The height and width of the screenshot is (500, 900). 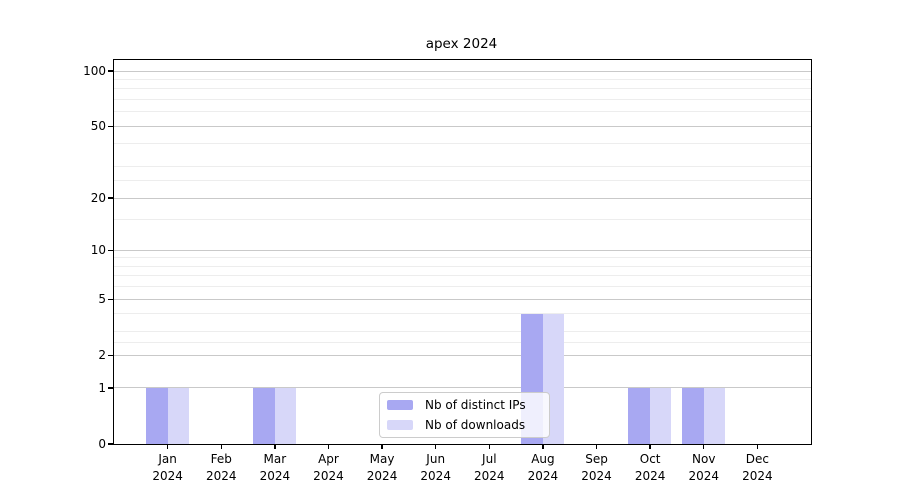 What do you see at coordinates (98, 126) in the screenshot?
I see `y-axis-tick-label: 50` at bounding box center [98, 126].